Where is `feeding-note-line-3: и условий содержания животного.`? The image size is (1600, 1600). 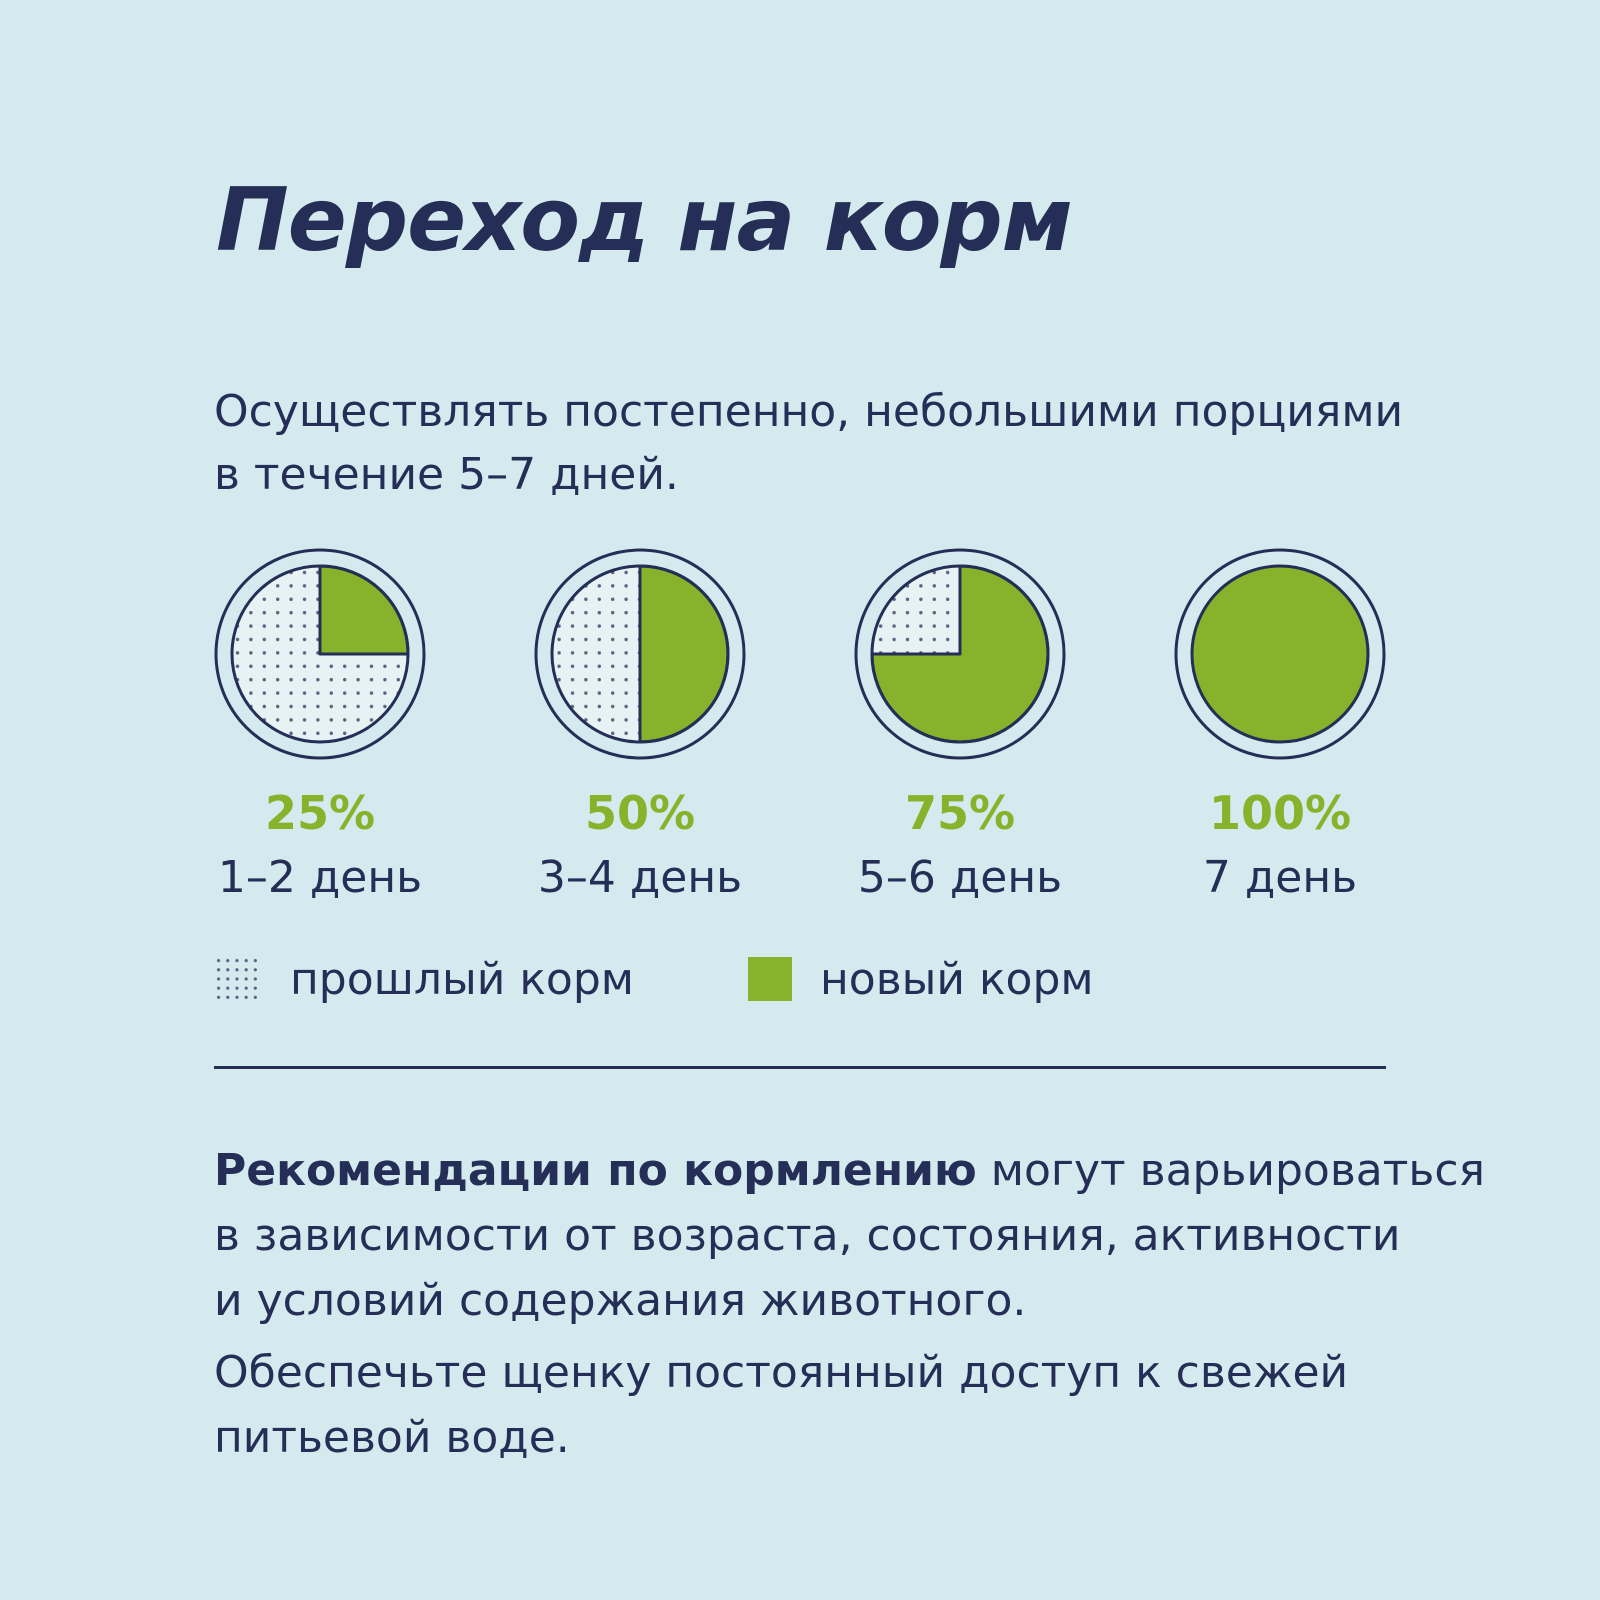
feeding-note-line-3: и условий содержания животного. is located at coordinates (620, 1300).